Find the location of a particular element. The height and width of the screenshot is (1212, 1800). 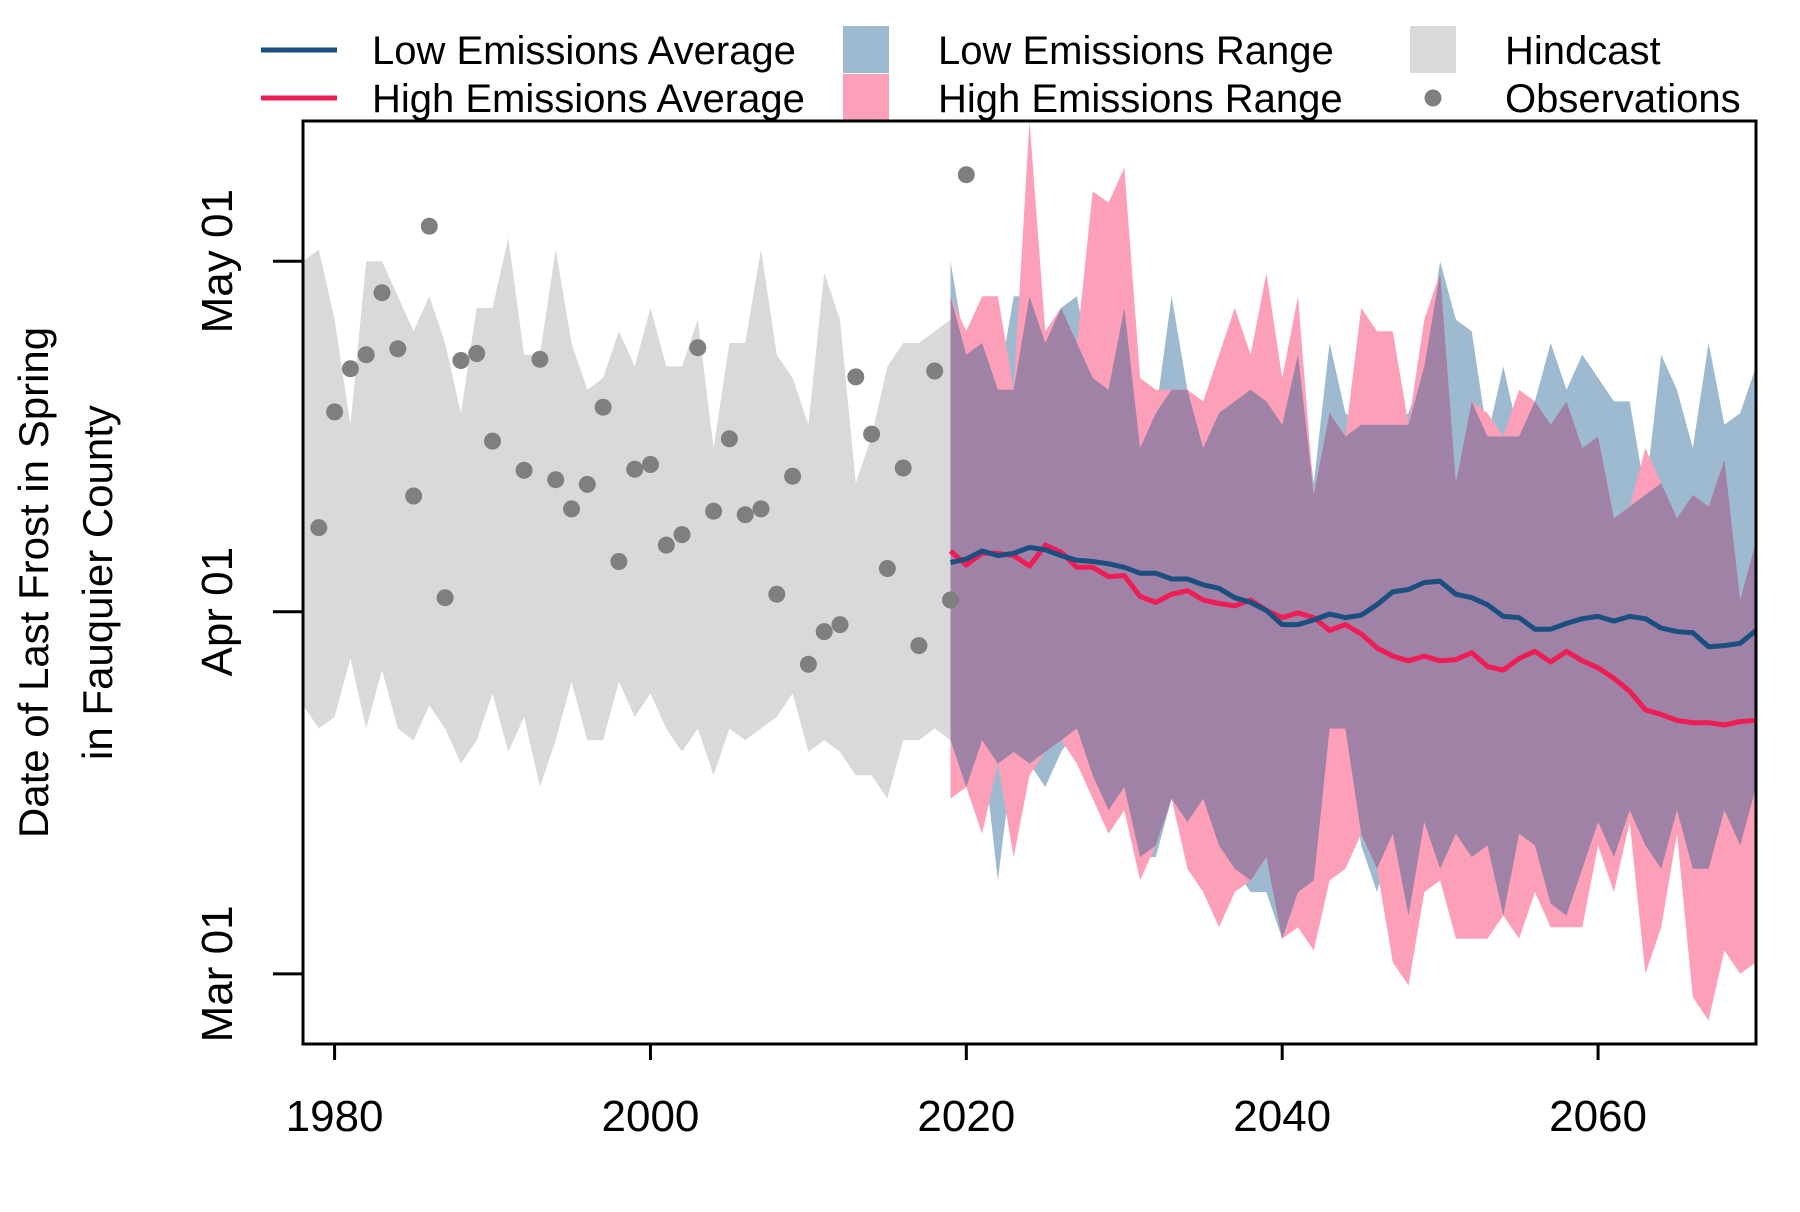

low-range-legend-swatch is located at coordinates (866, 49).